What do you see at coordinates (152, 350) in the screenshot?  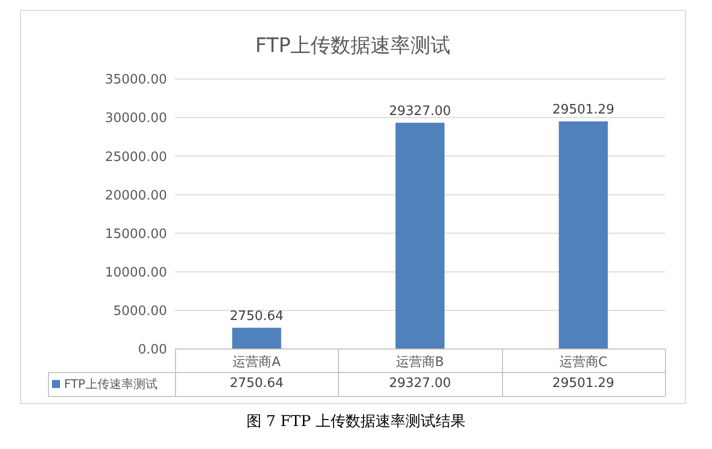 I see `y-tick-label: 0.00` at bounding box center [152, 350].